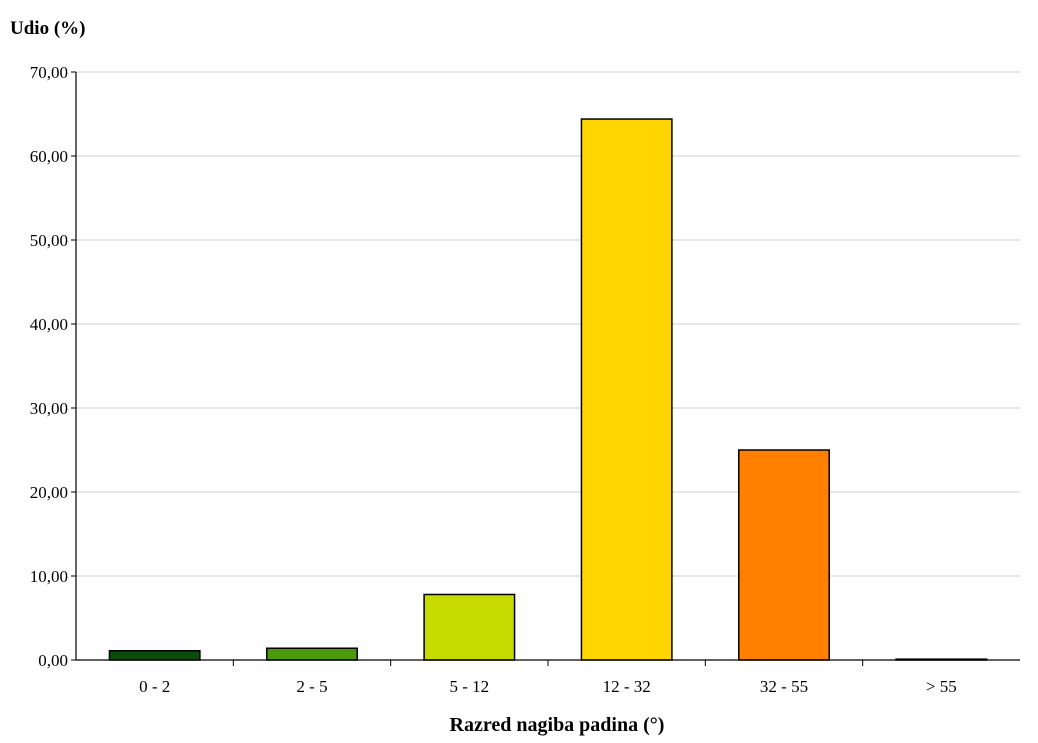 The width and height of the screenshot is (1038, 743). I want to click on x-tick-labels: 0 - 2 2 - 5 5 - 12 12 - 32 32 - 55 > 55, so click(548, 678).